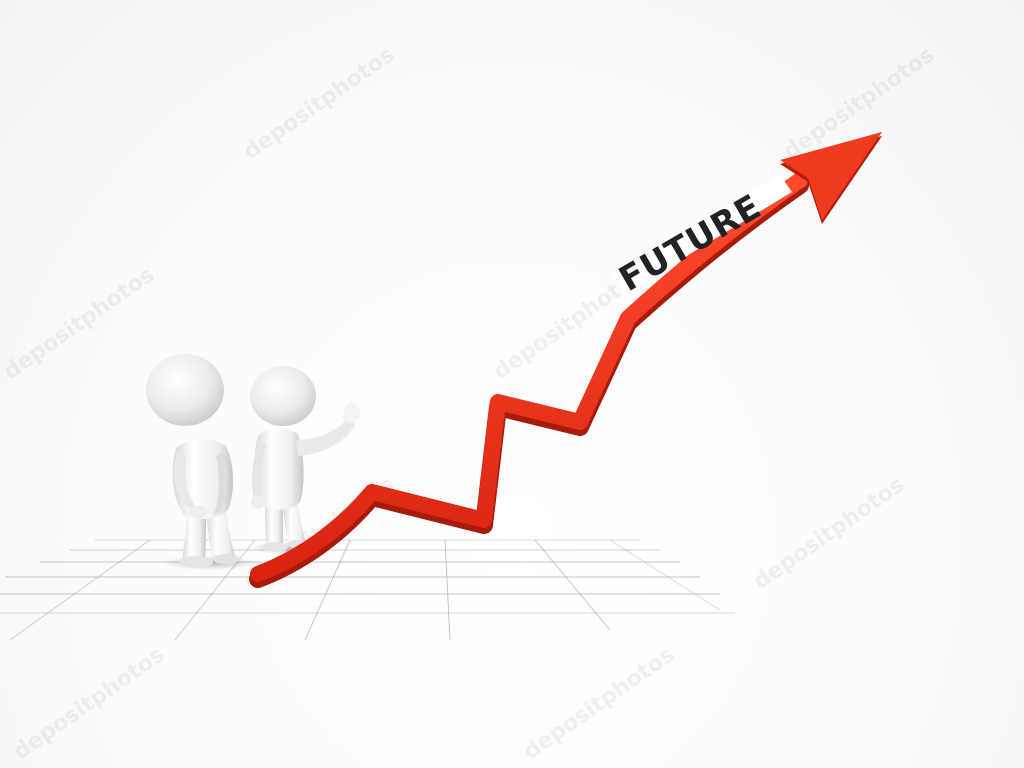 This screenshot has width=1024, height=768. Describe the element at coordinates (305, 459) in the screenshot. I see `right-person-figure` at that location.